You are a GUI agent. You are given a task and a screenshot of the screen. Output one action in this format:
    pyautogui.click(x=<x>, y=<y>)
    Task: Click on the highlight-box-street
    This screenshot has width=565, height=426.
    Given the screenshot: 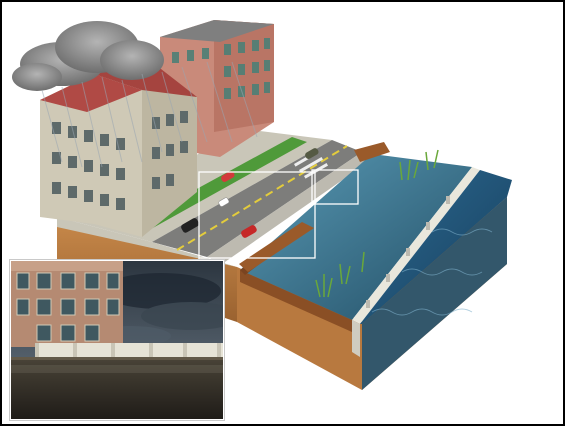 What is the action you would take?
    pyautogui.click(x=257, y=215)
    